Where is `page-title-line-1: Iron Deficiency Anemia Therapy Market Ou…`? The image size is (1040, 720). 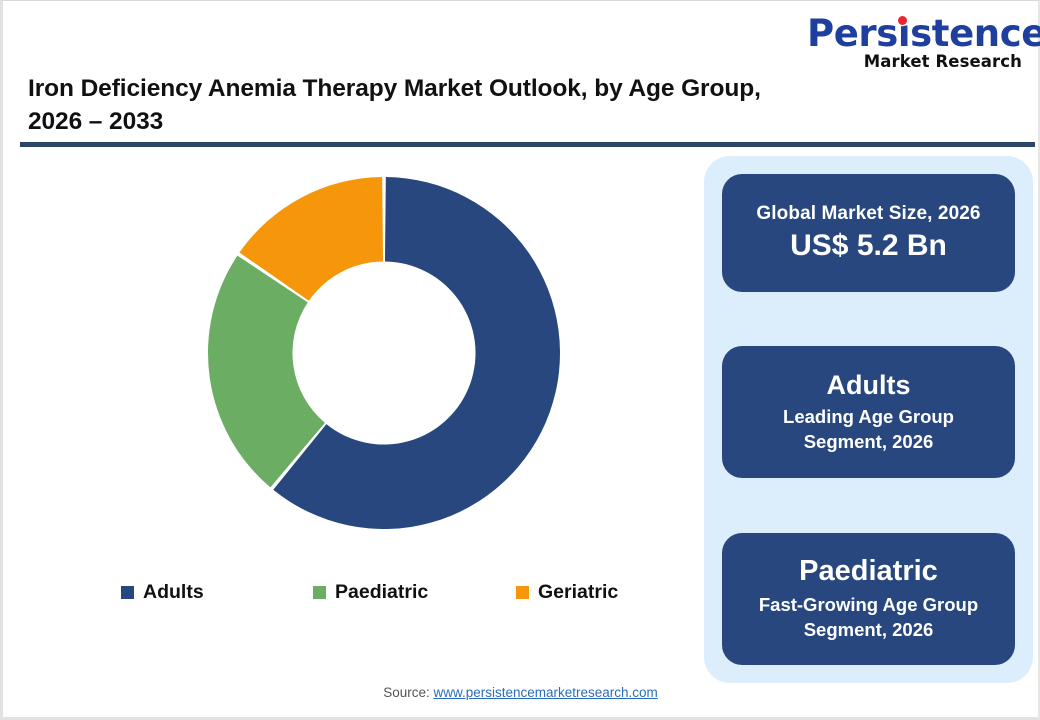
page-title-line-1: Iron Deficiency Anemia Therapy Market Ou… is located at coordinates (394, 88).